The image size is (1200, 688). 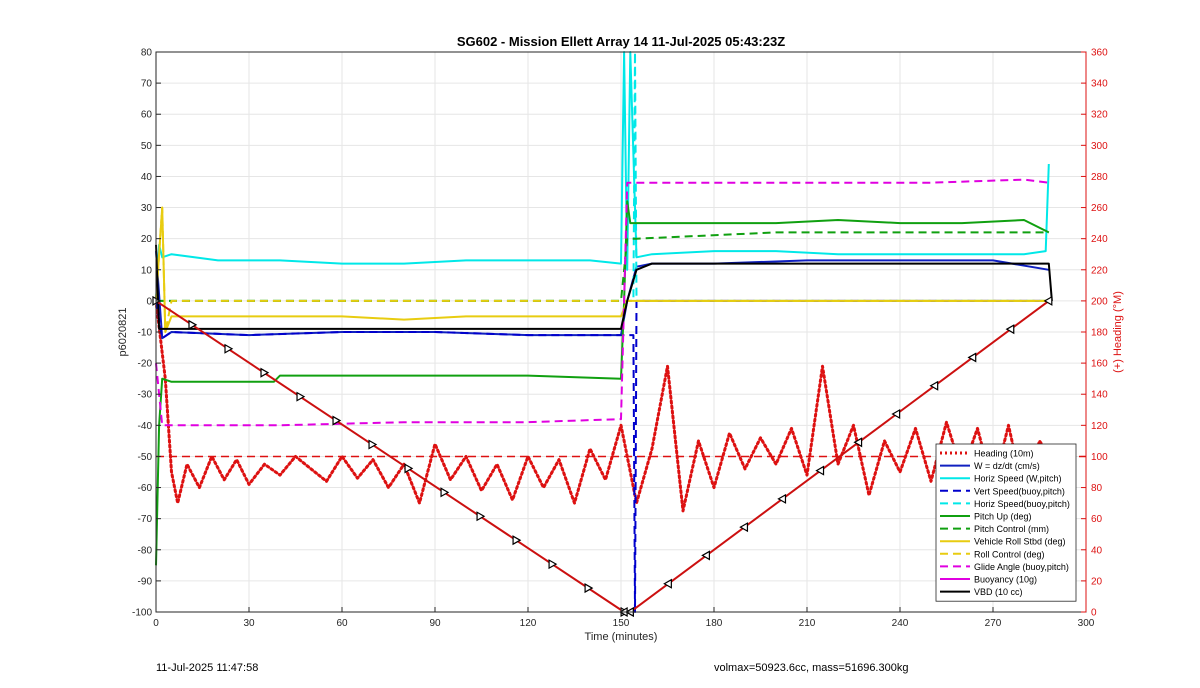 What do you see at coordinates (145, 395) in the screenshot?
I see `y-tick-label: -30` at bounding box center [145, 395].